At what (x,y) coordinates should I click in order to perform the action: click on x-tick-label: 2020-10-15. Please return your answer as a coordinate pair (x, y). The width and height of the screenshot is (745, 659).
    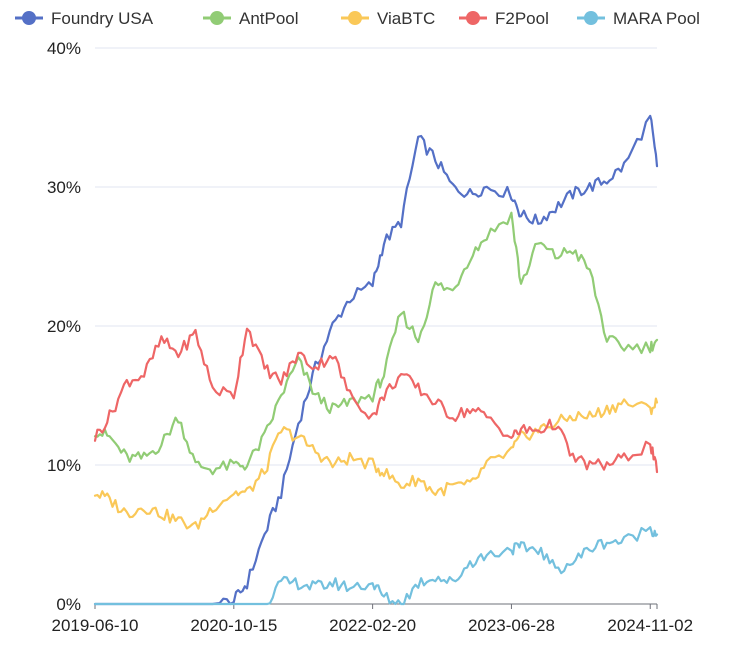
    Looking at the image, I should click on (233, 625).